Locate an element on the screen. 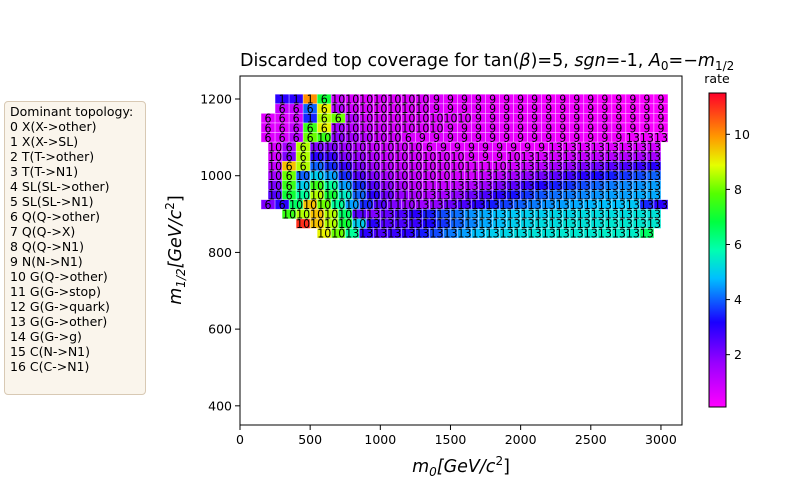  legend-item: 0 X(X->other) is located at coordinates (53, 126).